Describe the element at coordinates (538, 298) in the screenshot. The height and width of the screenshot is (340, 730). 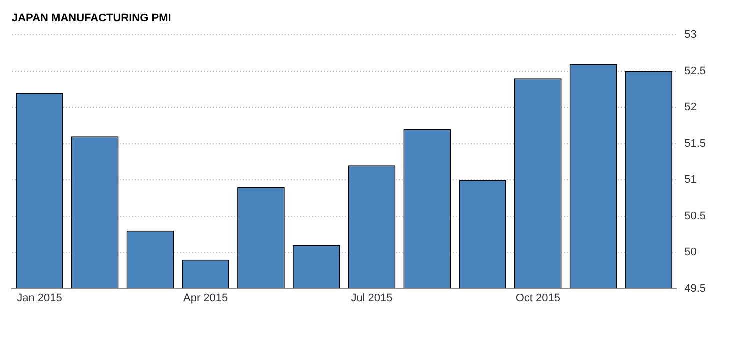
I see `x-tick-label: Oct 2015` at that location.